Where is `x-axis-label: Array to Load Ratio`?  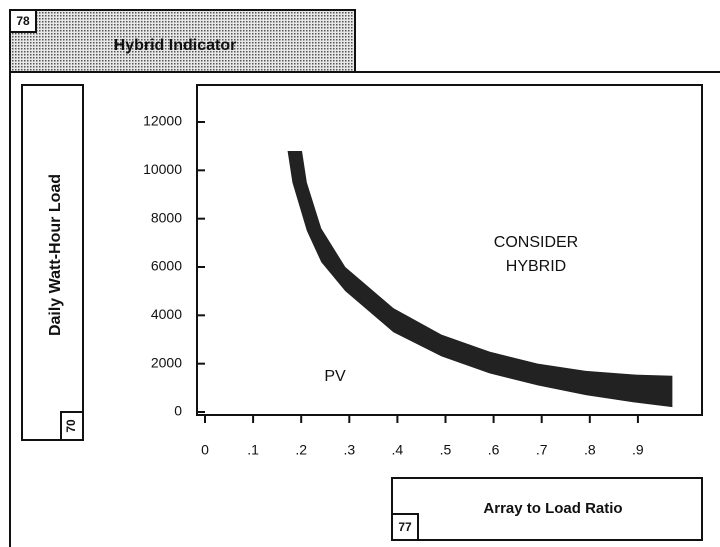 x-axis-label: Array to Load Ratio is located at coordinates (552, 508).